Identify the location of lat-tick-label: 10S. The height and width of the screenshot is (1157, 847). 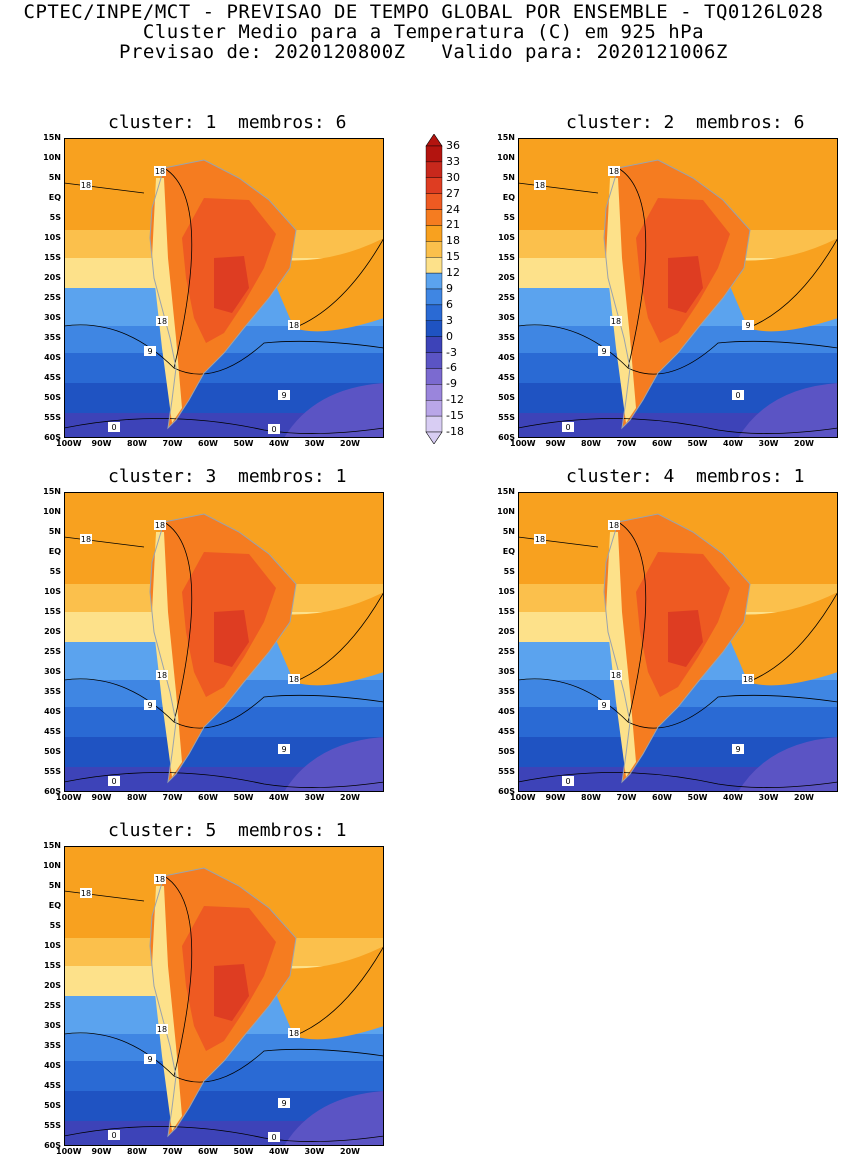
(52, 945).